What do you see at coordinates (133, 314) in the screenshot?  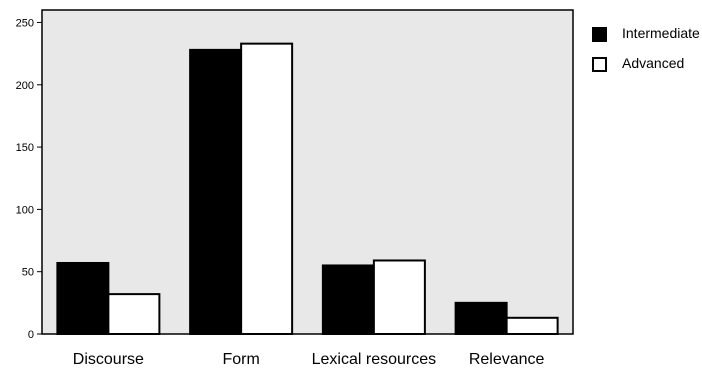 I see `bar-advanced-discourse` at bounding box center [133, 314].